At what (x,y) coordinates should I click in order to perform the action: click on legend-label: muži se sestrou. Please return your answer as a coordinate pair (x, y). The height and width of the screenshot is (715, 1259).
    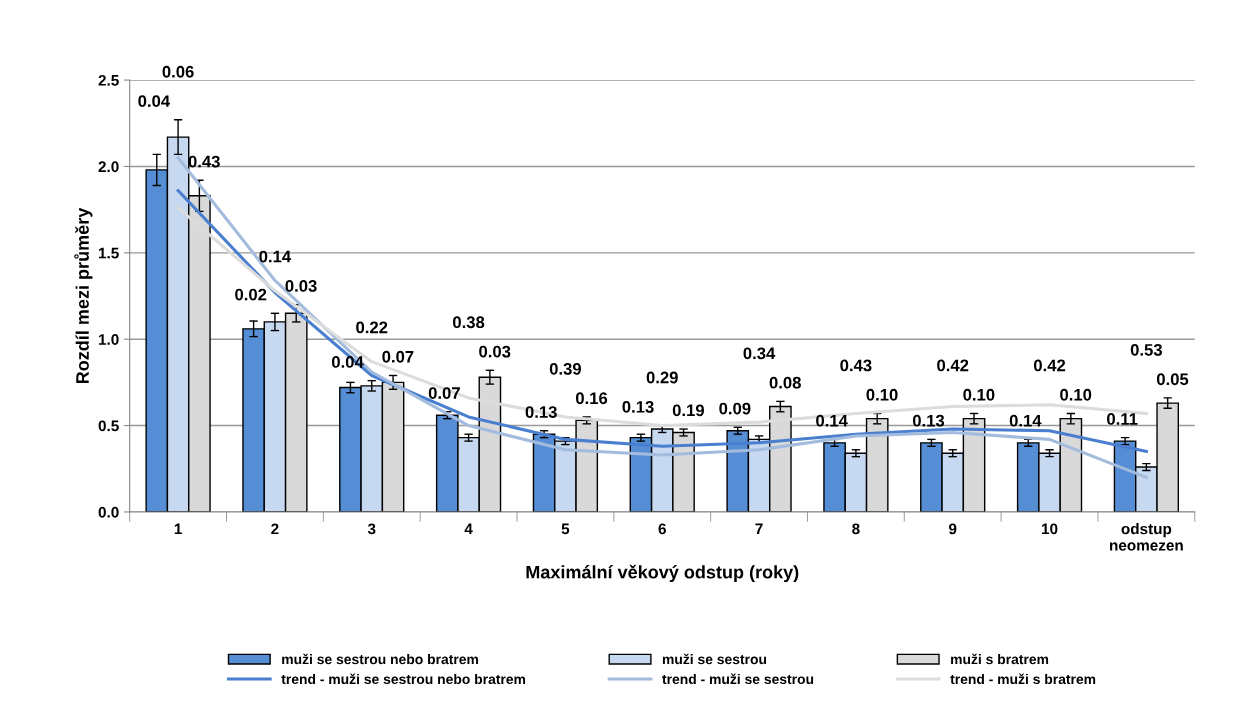
    Looking at the image, I should click on (714, 659).